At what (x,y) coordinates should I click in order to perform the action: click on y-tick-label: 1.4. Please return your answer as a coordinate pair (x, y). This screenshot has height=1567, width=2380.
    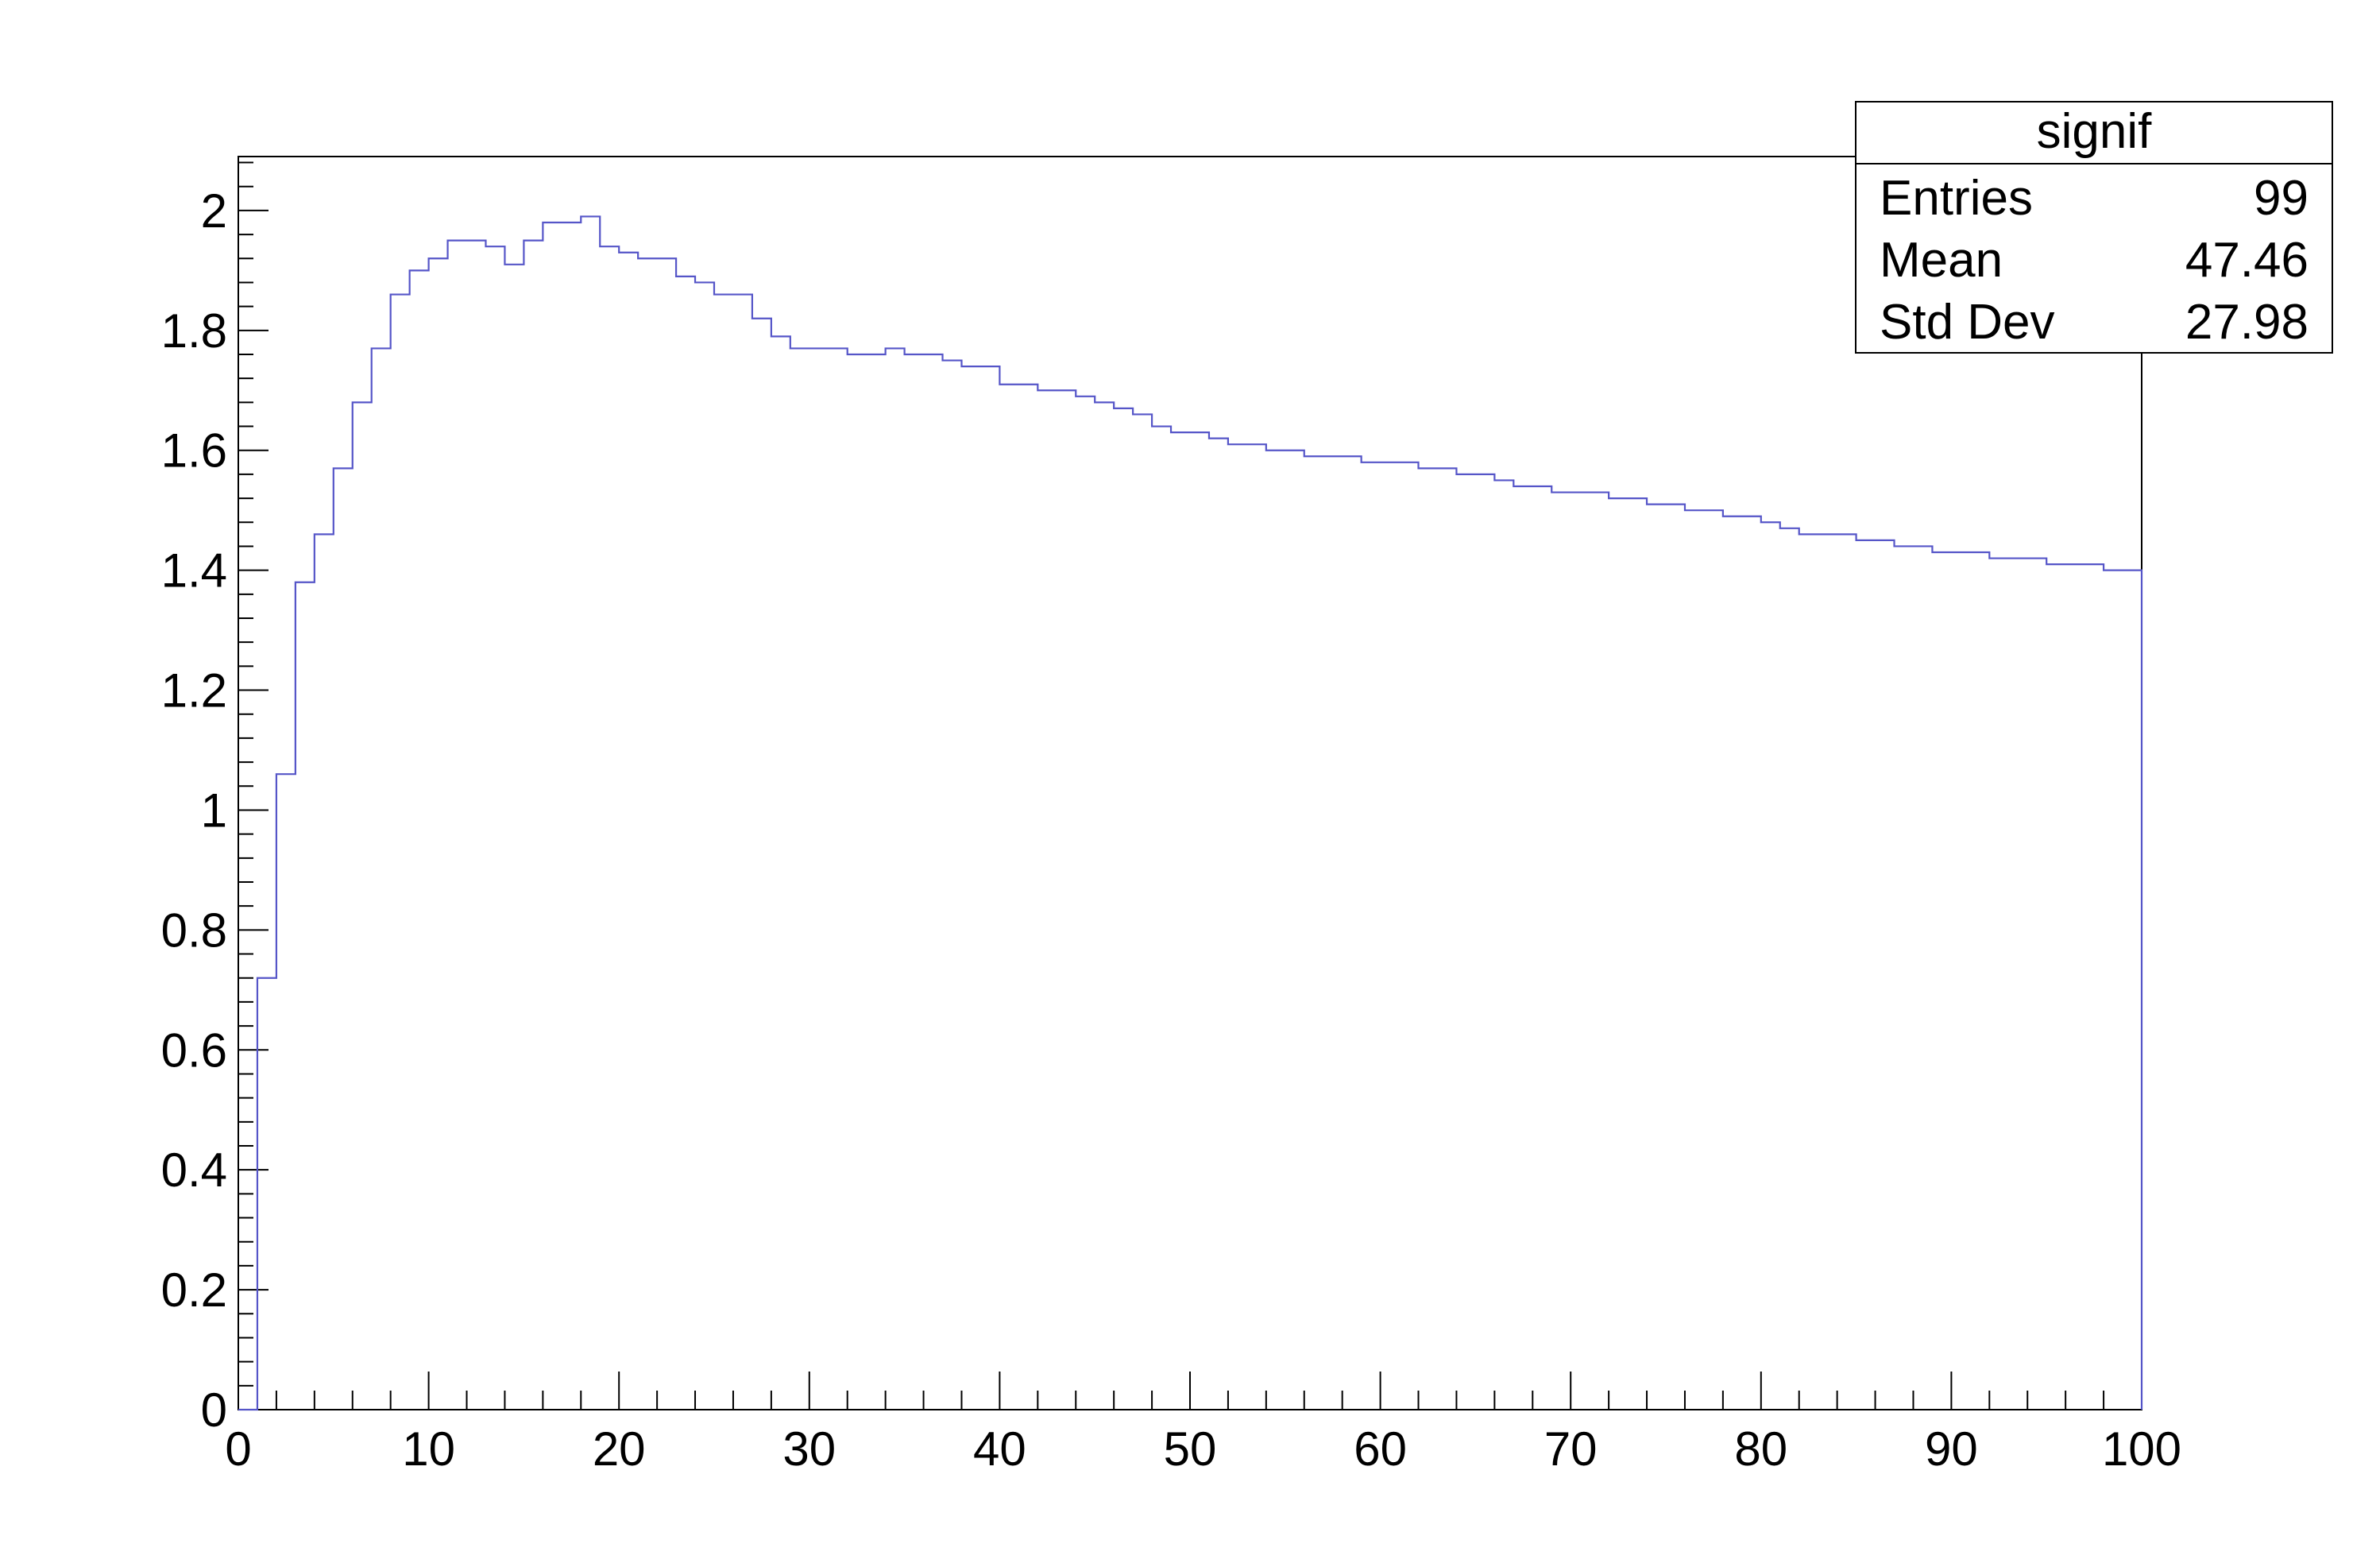
    Looking at the image, I should click on (194, 571).